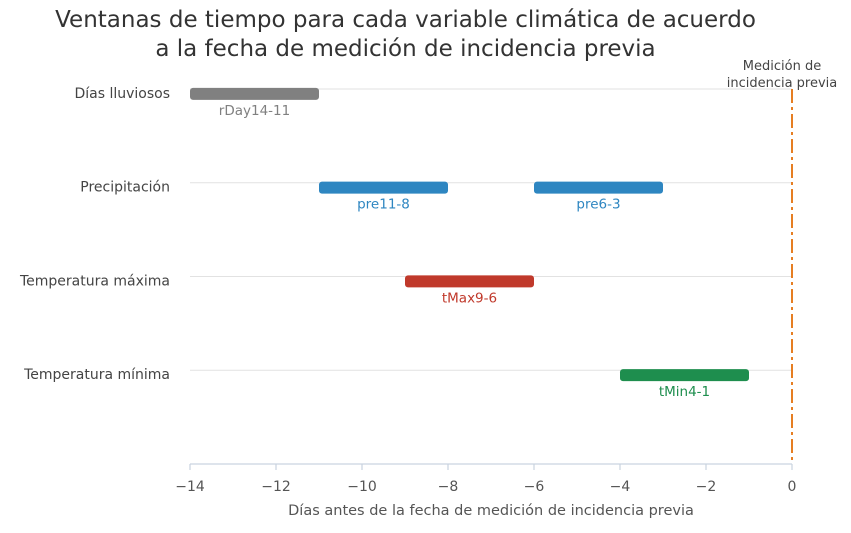 The height and width of the screenshot is (533, 851). Describe the element at coordinates (362, 487) in the screenshot. I see `x-tick-label: −10` at that location.